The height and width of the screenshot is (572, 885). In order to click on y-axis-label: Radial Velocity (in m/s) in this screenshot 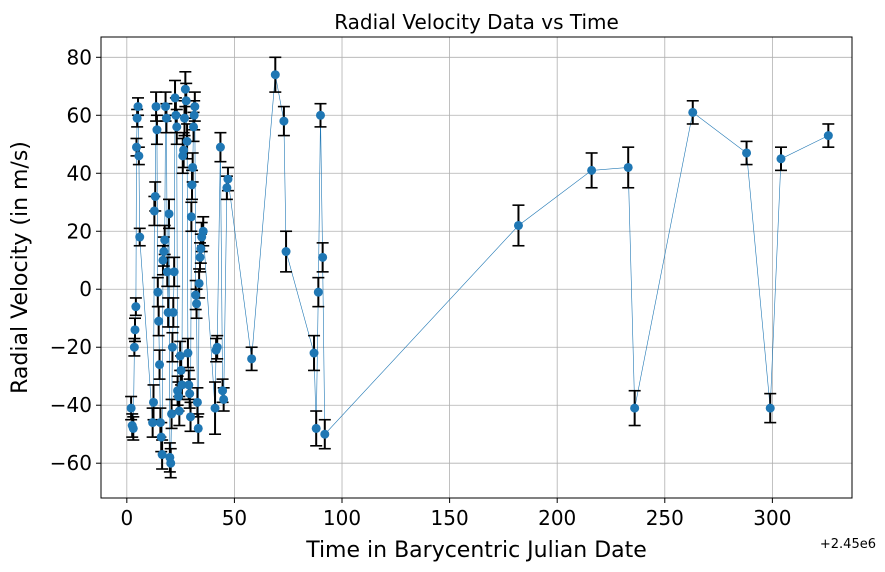, I will do `click(20, 267)`.